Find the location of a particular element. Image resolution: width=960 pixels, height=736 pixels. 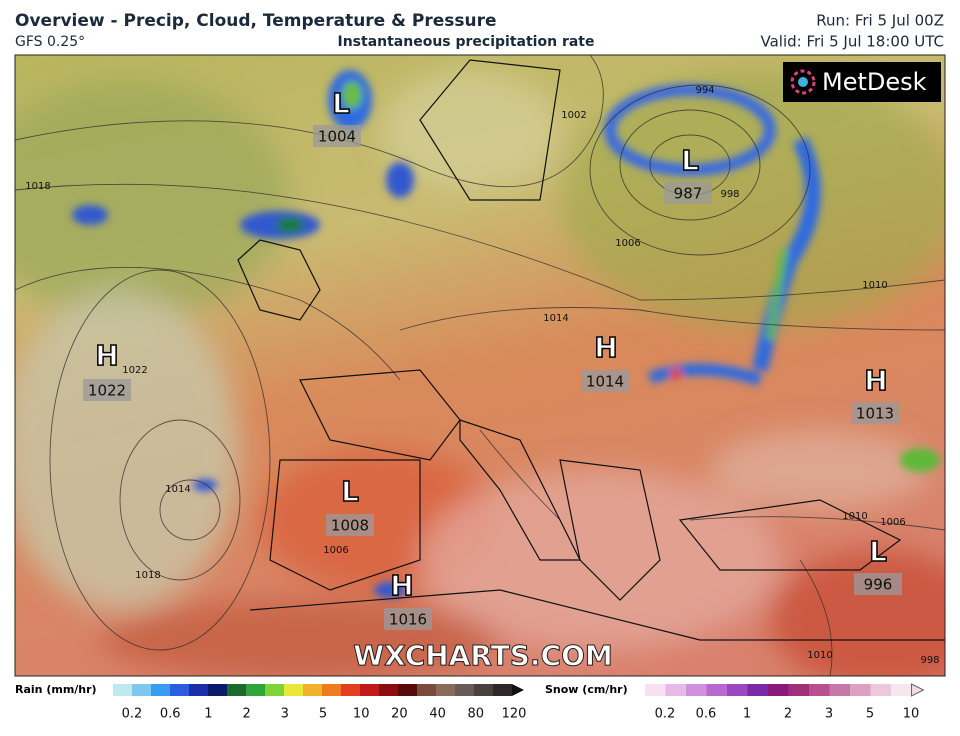

rain-tick-label: 20 is located at coordinates (399, 714).